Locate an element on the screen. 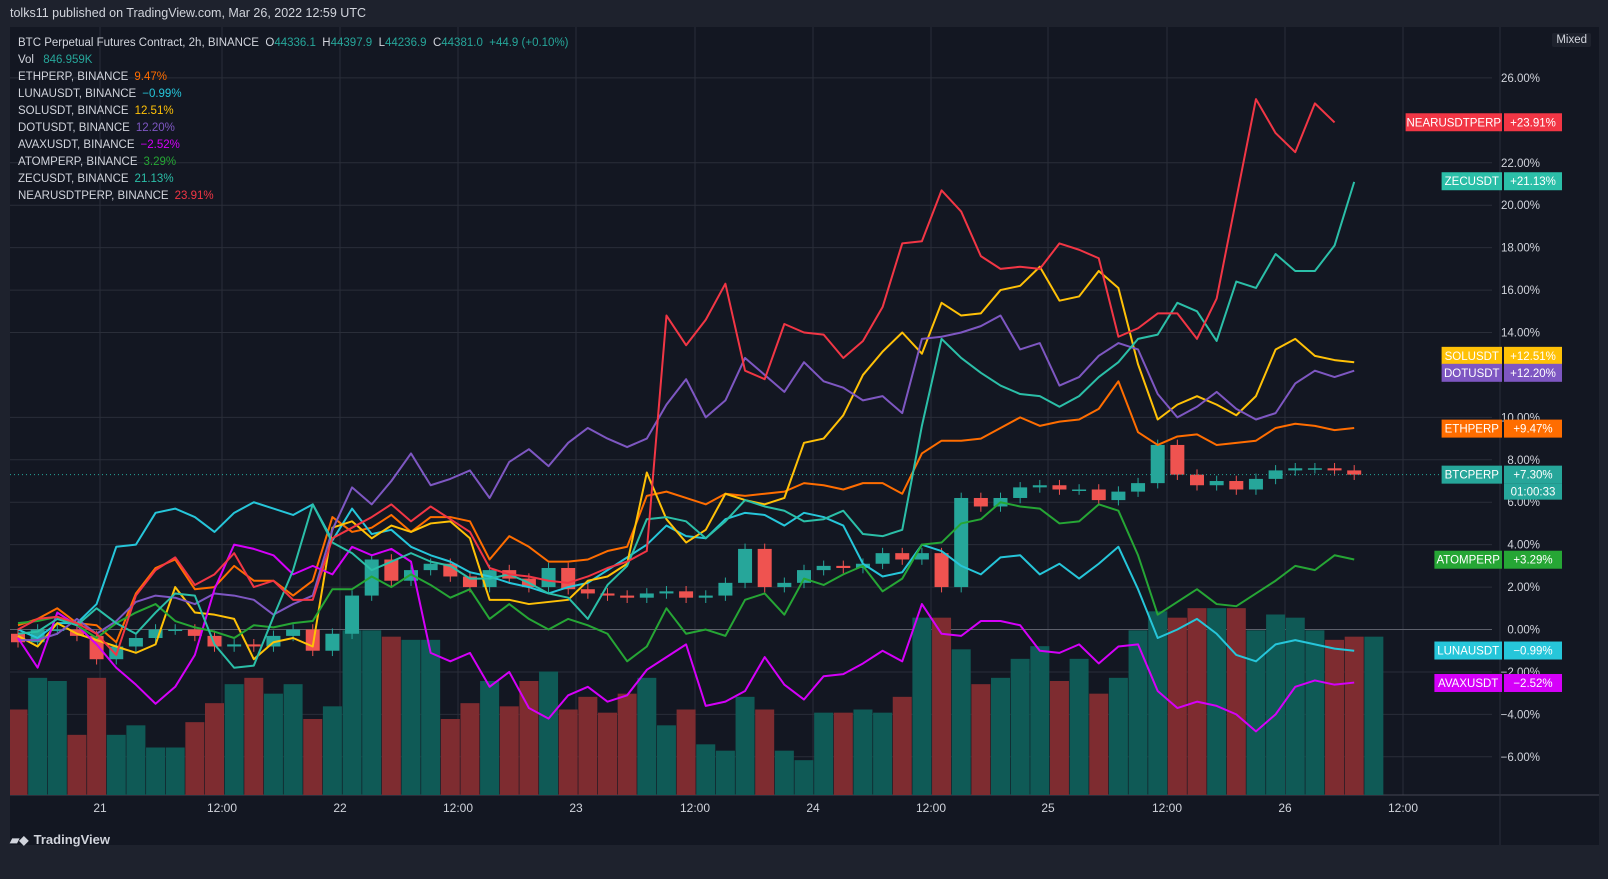 The height and width of the screenshot is (879, 1608). price-tag-name: SOLUSDT is located at coordinates (1472, 357).